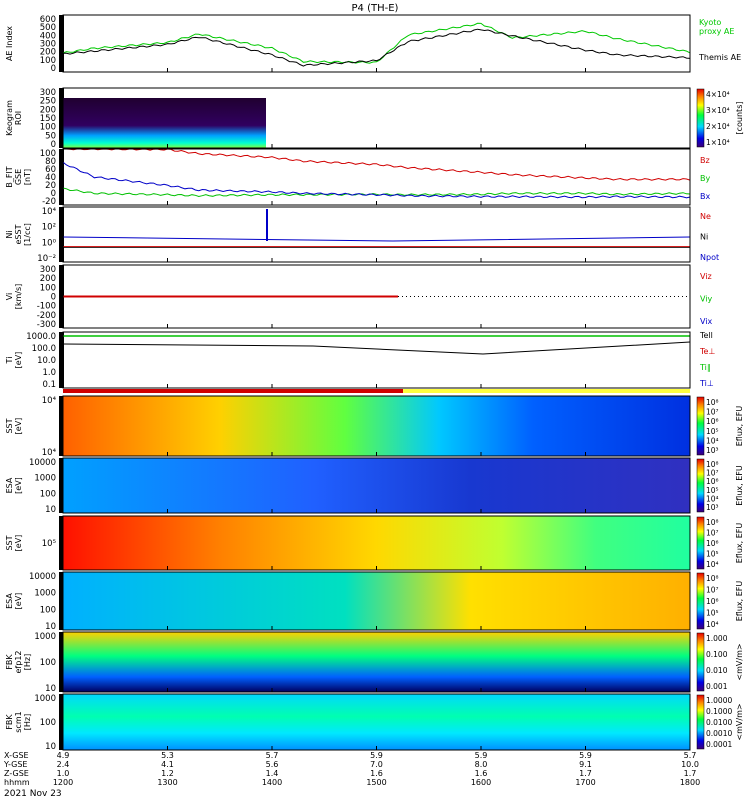 The height and width of the screenshot is (800, 750). Describe the element at coordinates (712, 601) in the screenshot. I see `esa-i-cbar-tick: 10⁶` at that location.